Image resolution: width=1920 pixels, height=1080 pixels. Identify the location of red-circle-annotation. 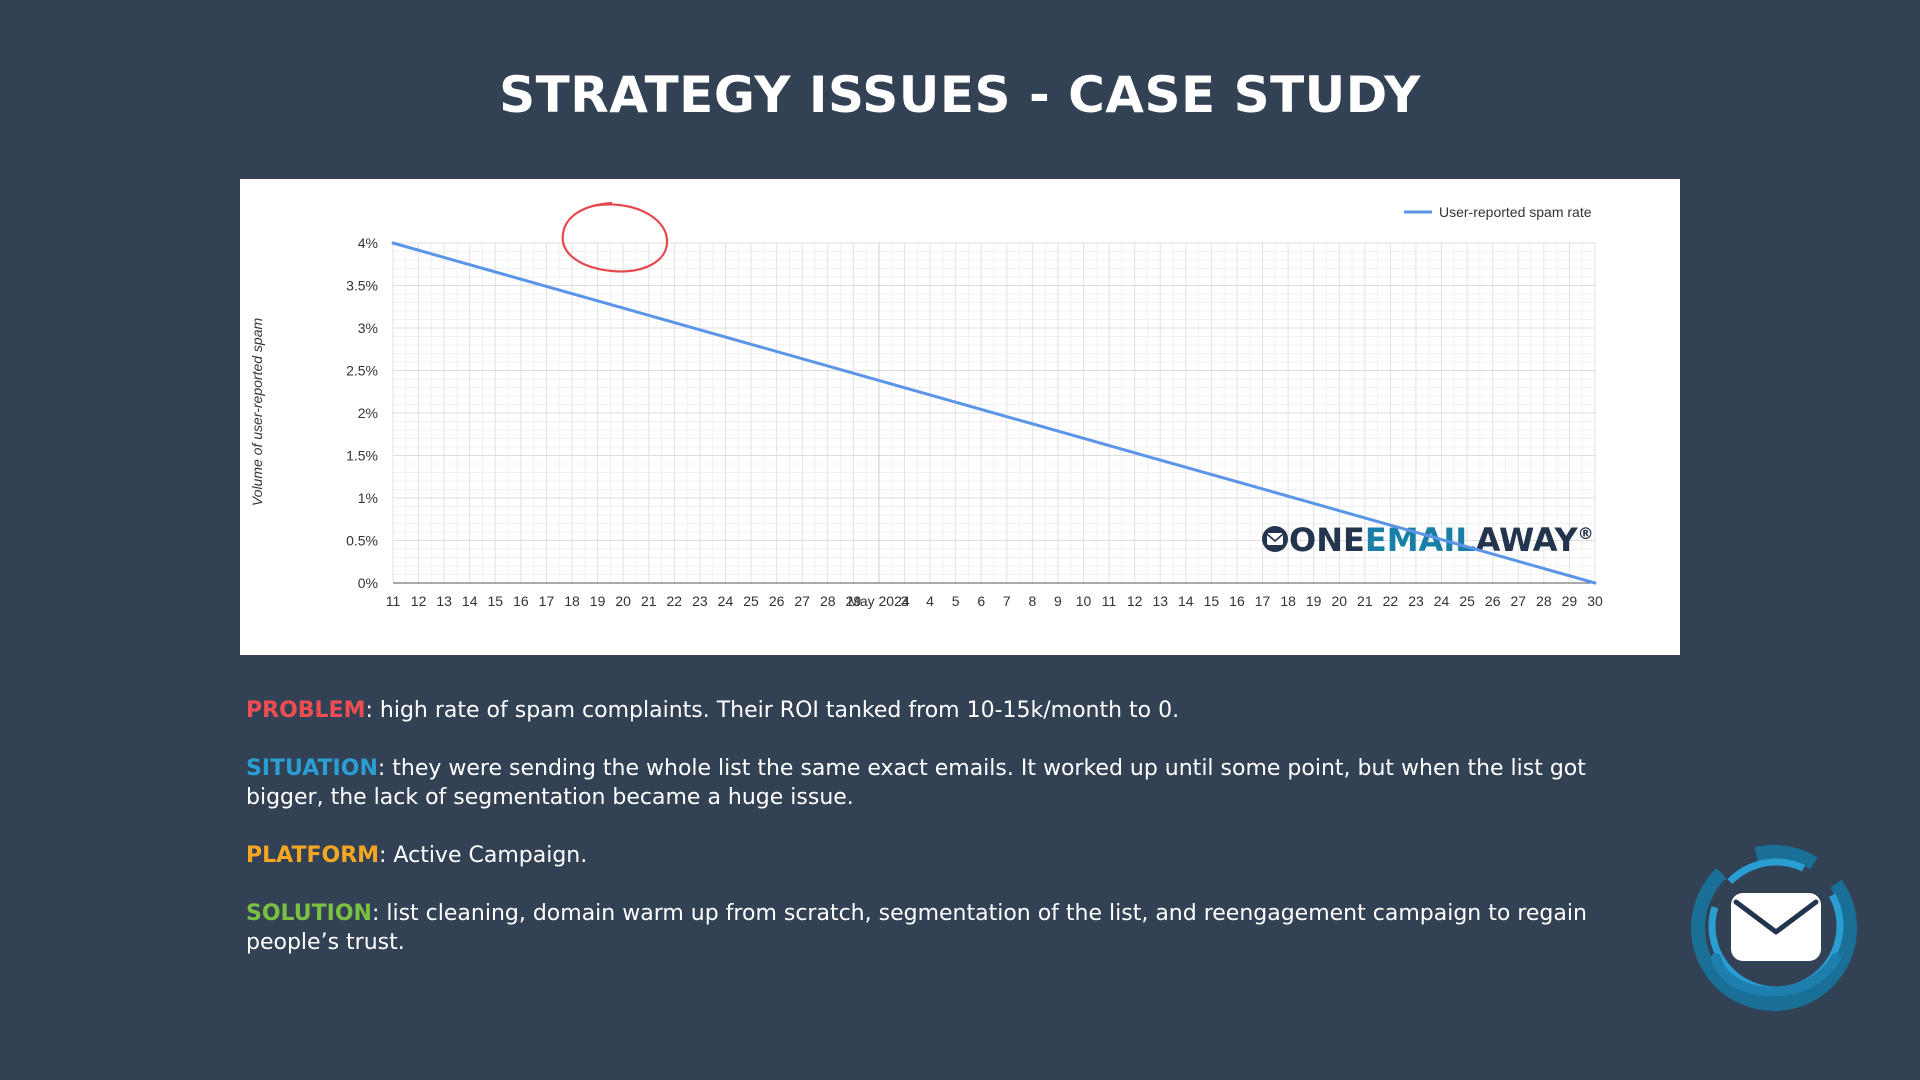
(615, 237).